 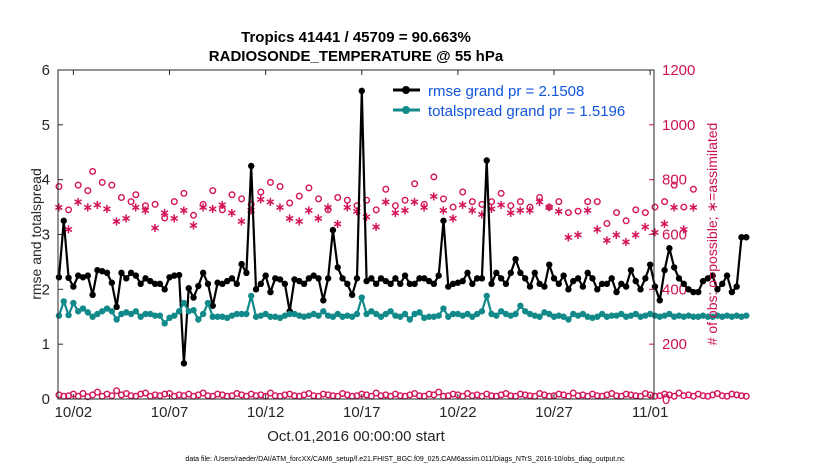 What do you see at coordinates (362, 412) in the screenshot?
I see `x-tick-label: 10/17` at bounding box center [362, 412].